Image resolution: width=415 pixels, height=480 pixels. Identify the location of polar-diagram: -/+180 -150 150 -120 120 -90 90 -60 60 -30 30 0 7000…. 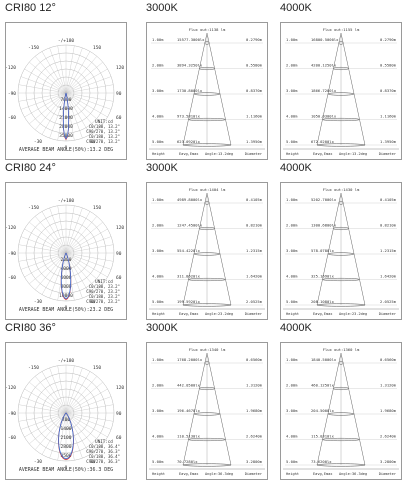
(65, 95).